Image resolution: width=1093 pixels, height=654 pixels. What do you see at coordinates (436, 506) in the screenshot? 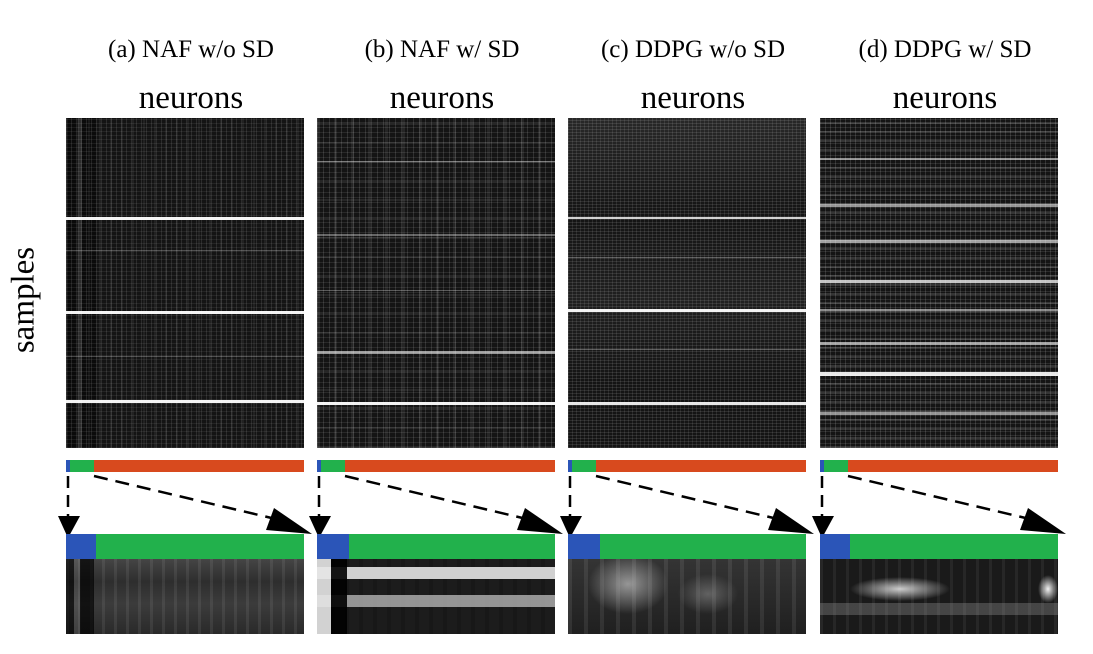
I see `panel-b-zoom-arrows` at bounding box center [436, 506].